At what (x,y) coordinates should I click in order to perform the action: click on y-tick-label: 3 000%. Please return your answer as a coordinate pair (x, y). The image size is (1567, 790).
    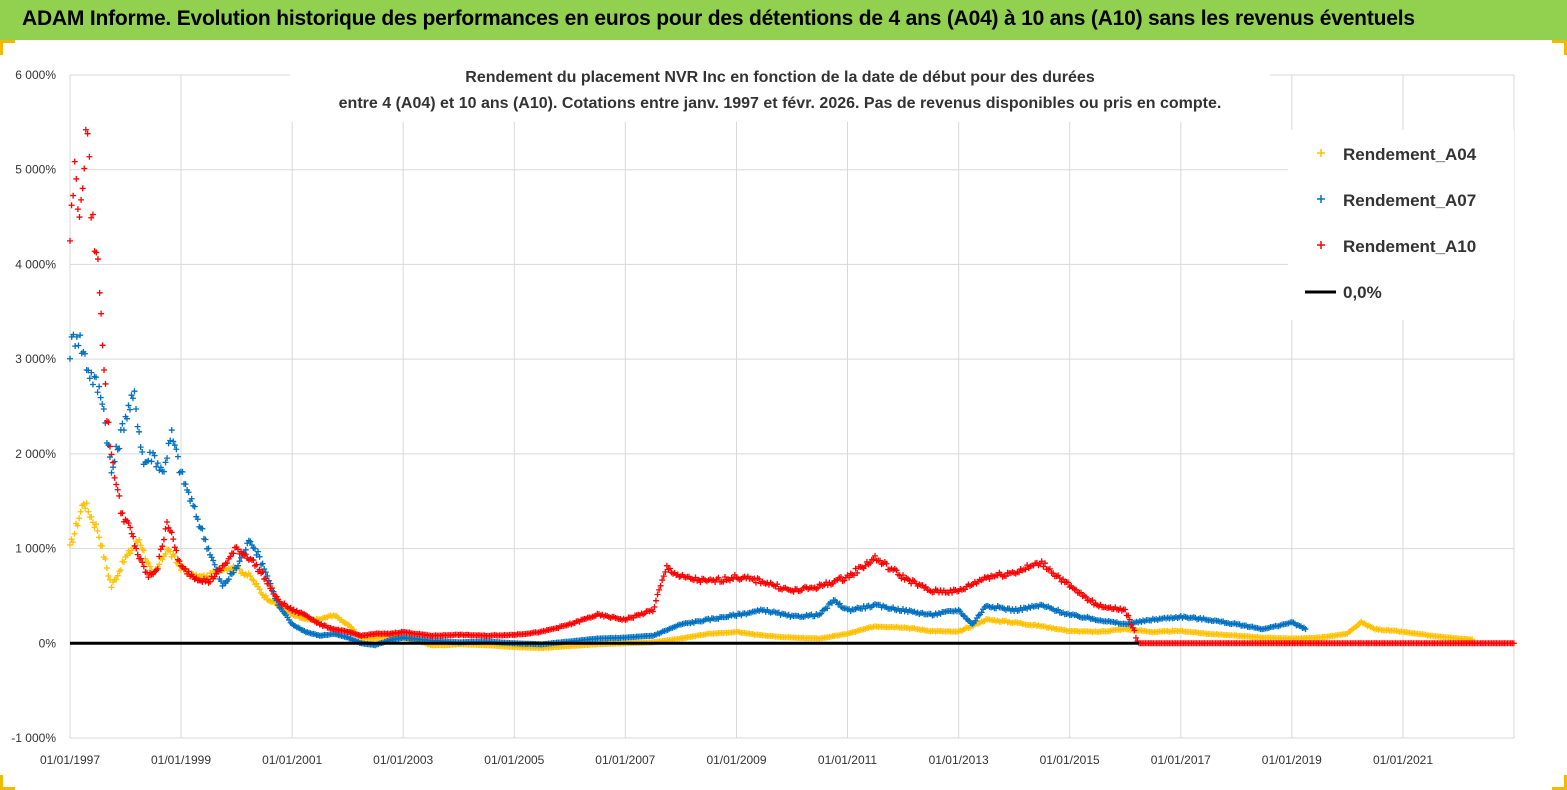
    Looking at the image, I should click on (35, 359).